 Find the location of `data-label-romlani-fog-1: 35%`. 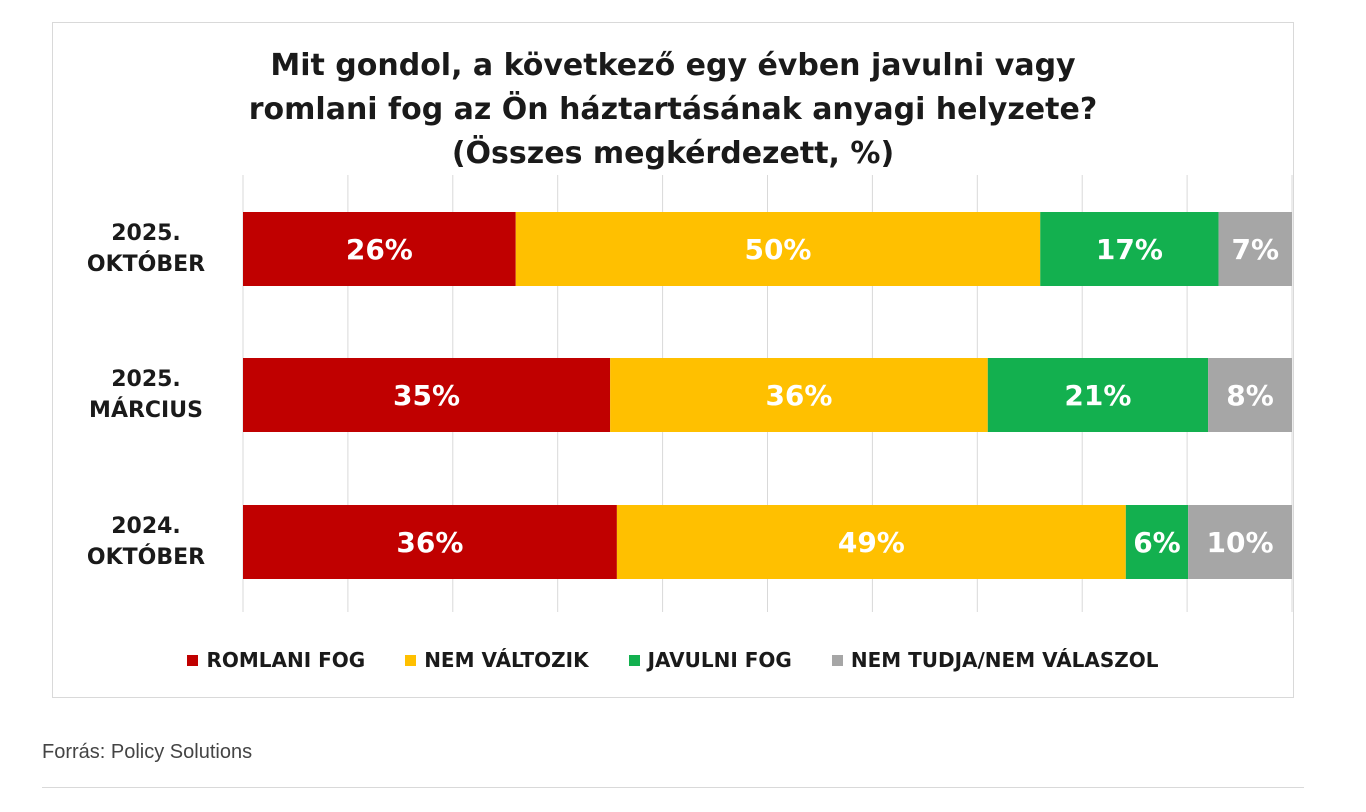

data-label-romlani-fog-1: 35% is located at coordinates (426, 395).